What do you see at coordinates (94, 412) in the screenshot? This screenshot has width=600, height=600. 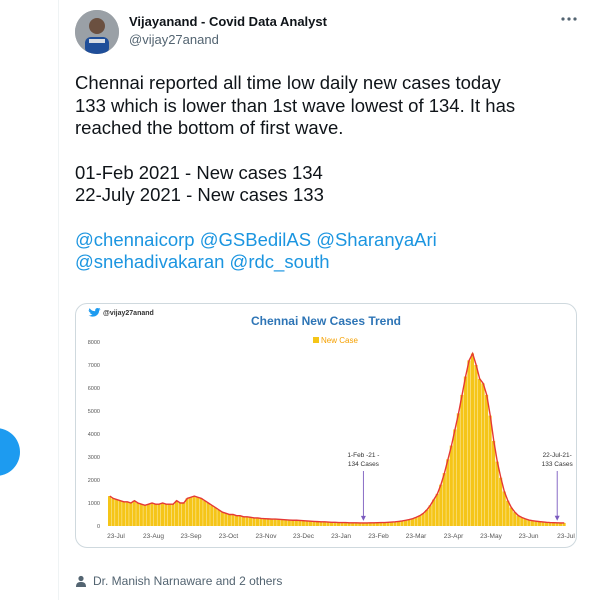 I see `y-tick-label: 5000` at bounding box center [94, 412].